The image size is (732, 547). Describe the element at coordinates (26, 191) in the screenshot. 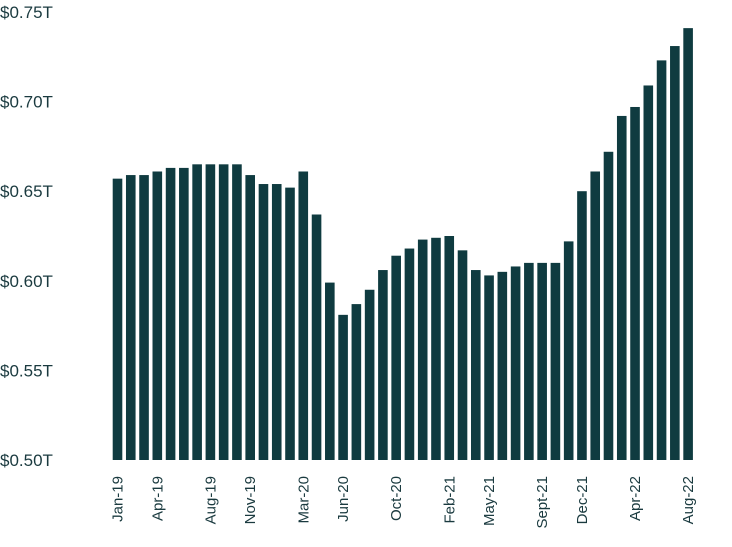

I see `y-tick-label: $0.65T` at that location.